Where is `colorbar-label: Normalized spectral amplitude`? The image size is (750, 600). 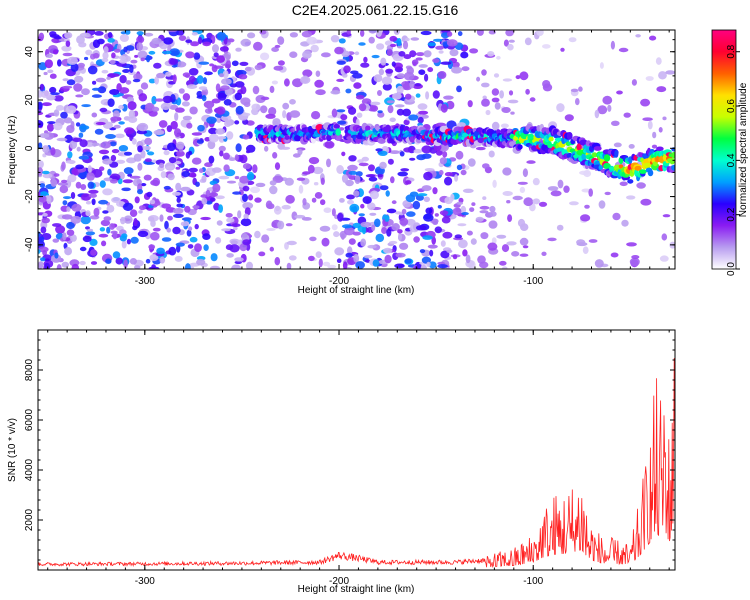 colorbar-label: Normalized spectral amplitude is located at coordinates (743, 149).